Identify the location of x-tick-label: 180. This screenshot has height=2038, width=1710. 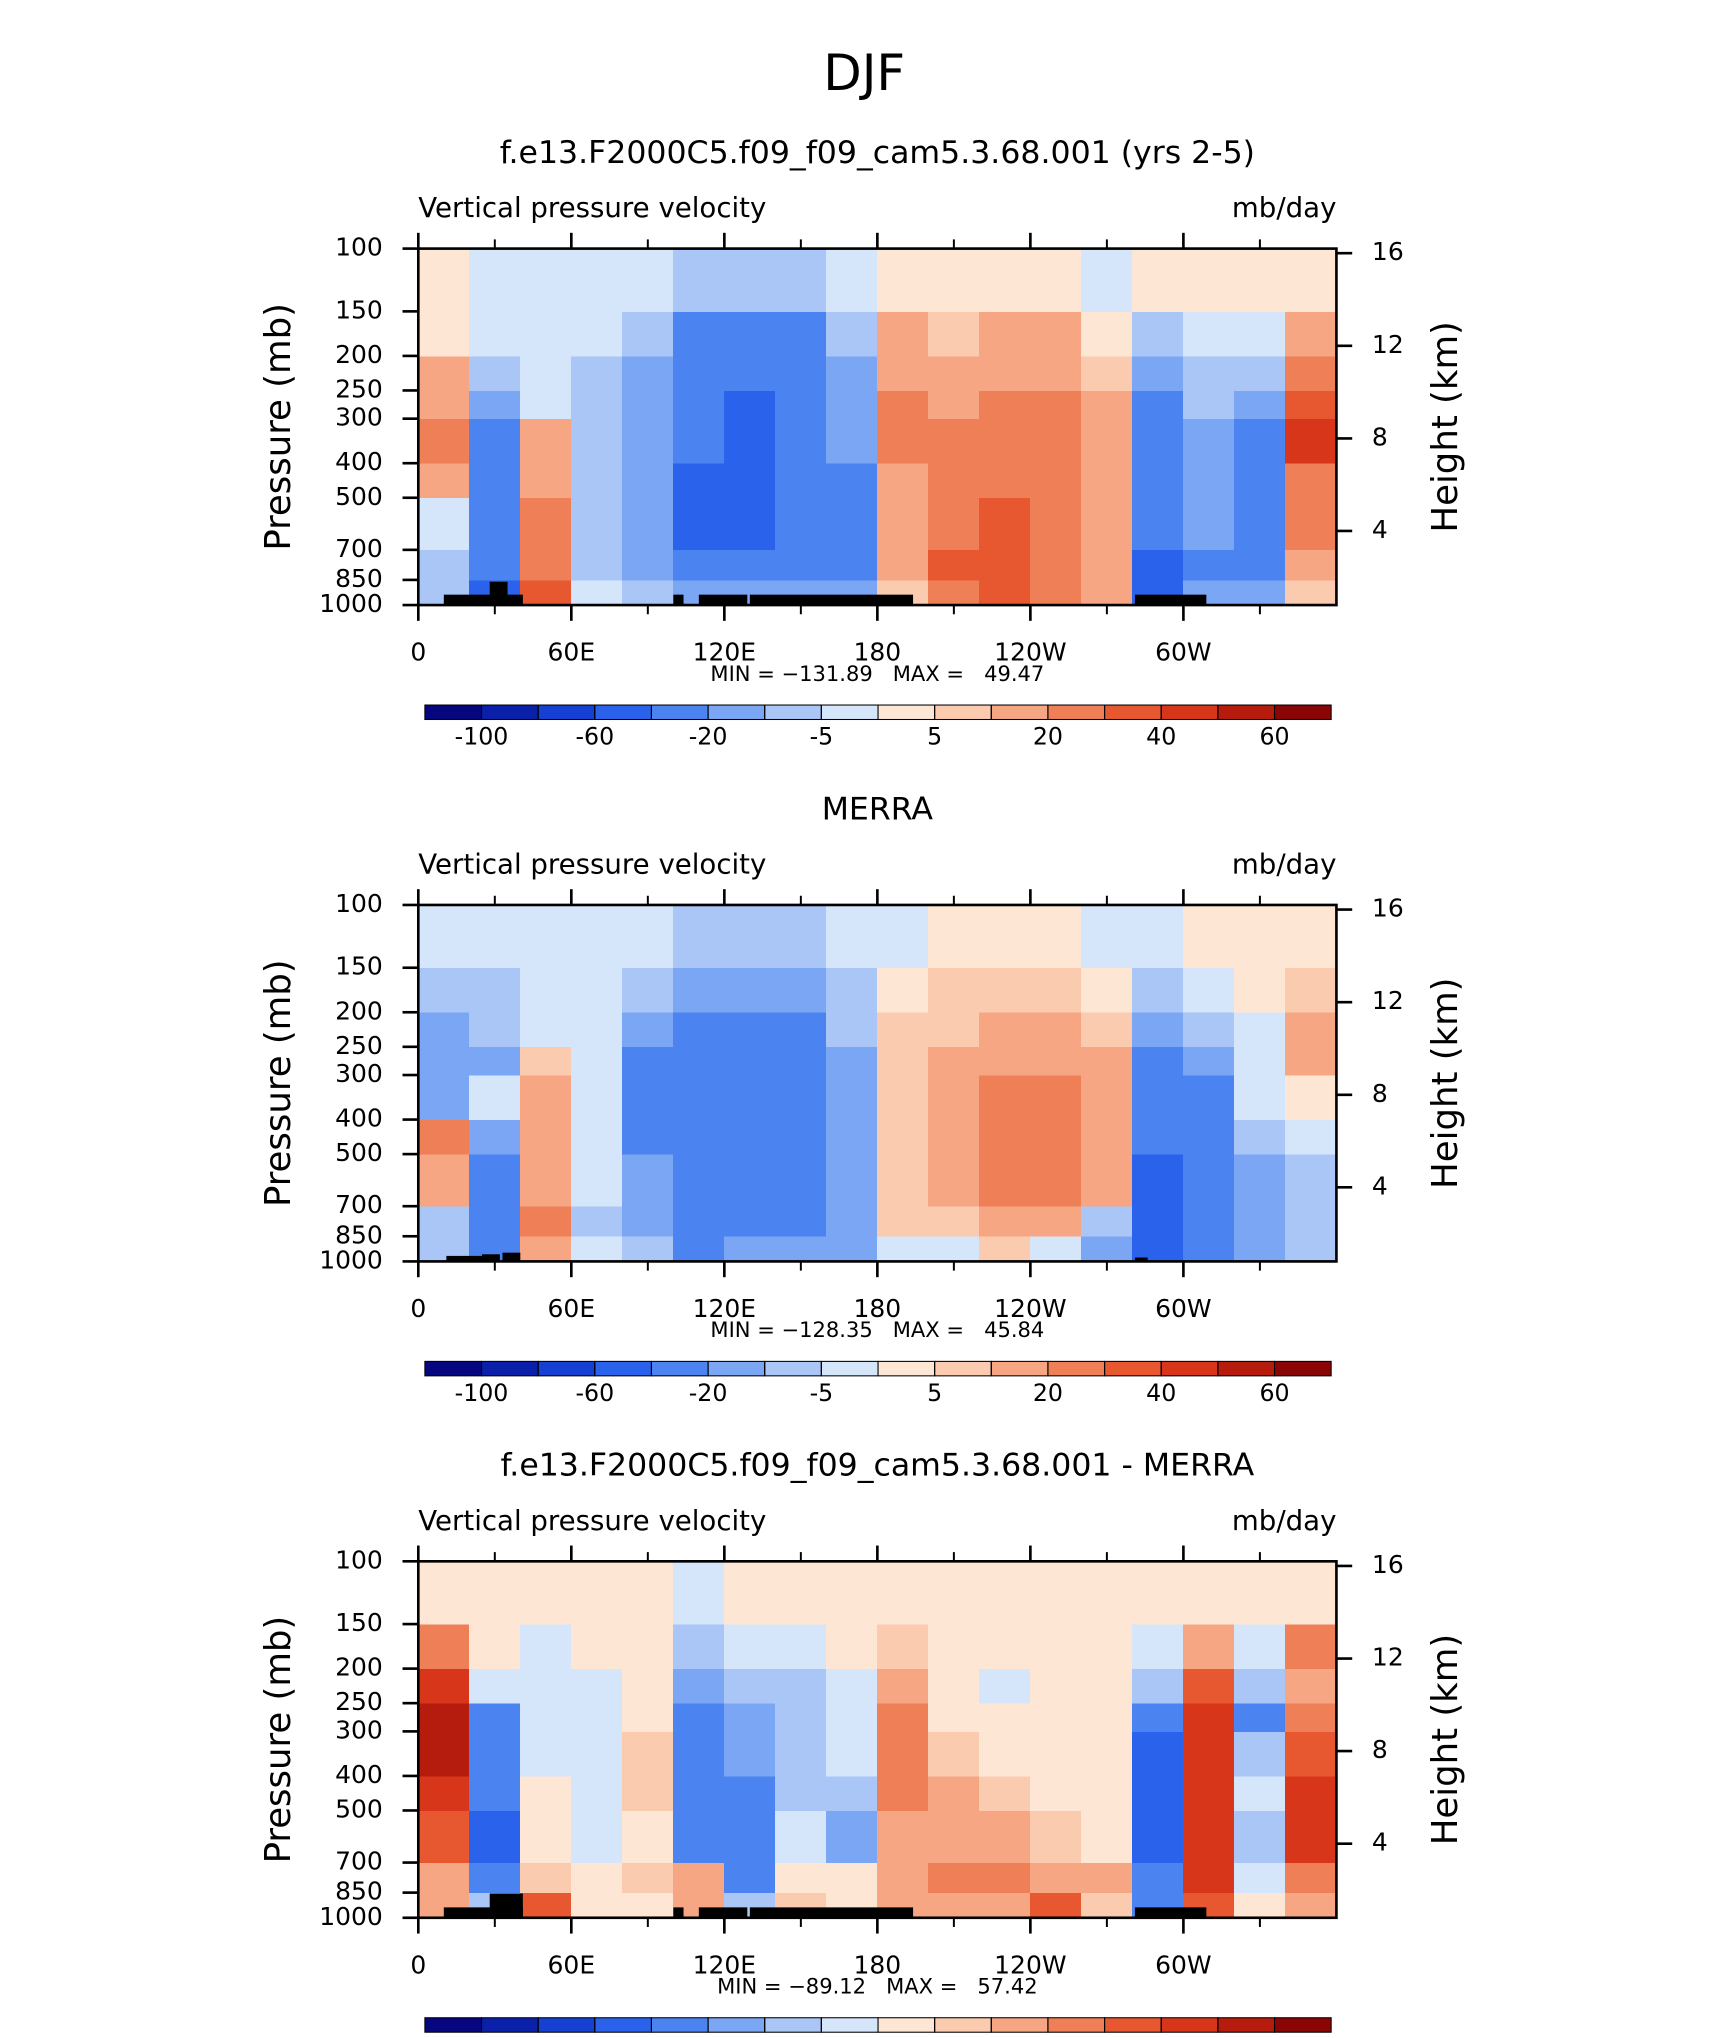
(878, 1308).